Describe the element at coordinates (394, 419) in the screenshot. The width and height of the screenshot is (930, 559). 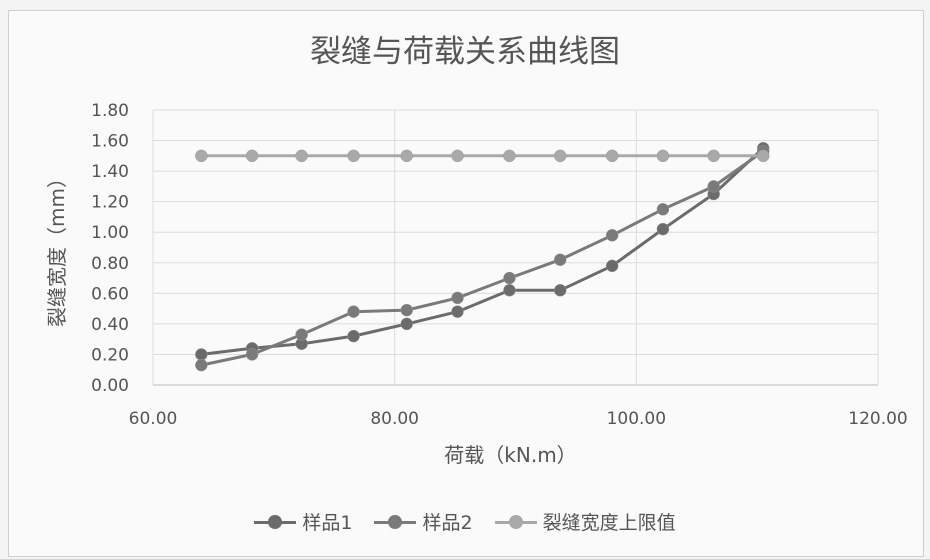
I see `x-tick-label: 80.00` at that location.